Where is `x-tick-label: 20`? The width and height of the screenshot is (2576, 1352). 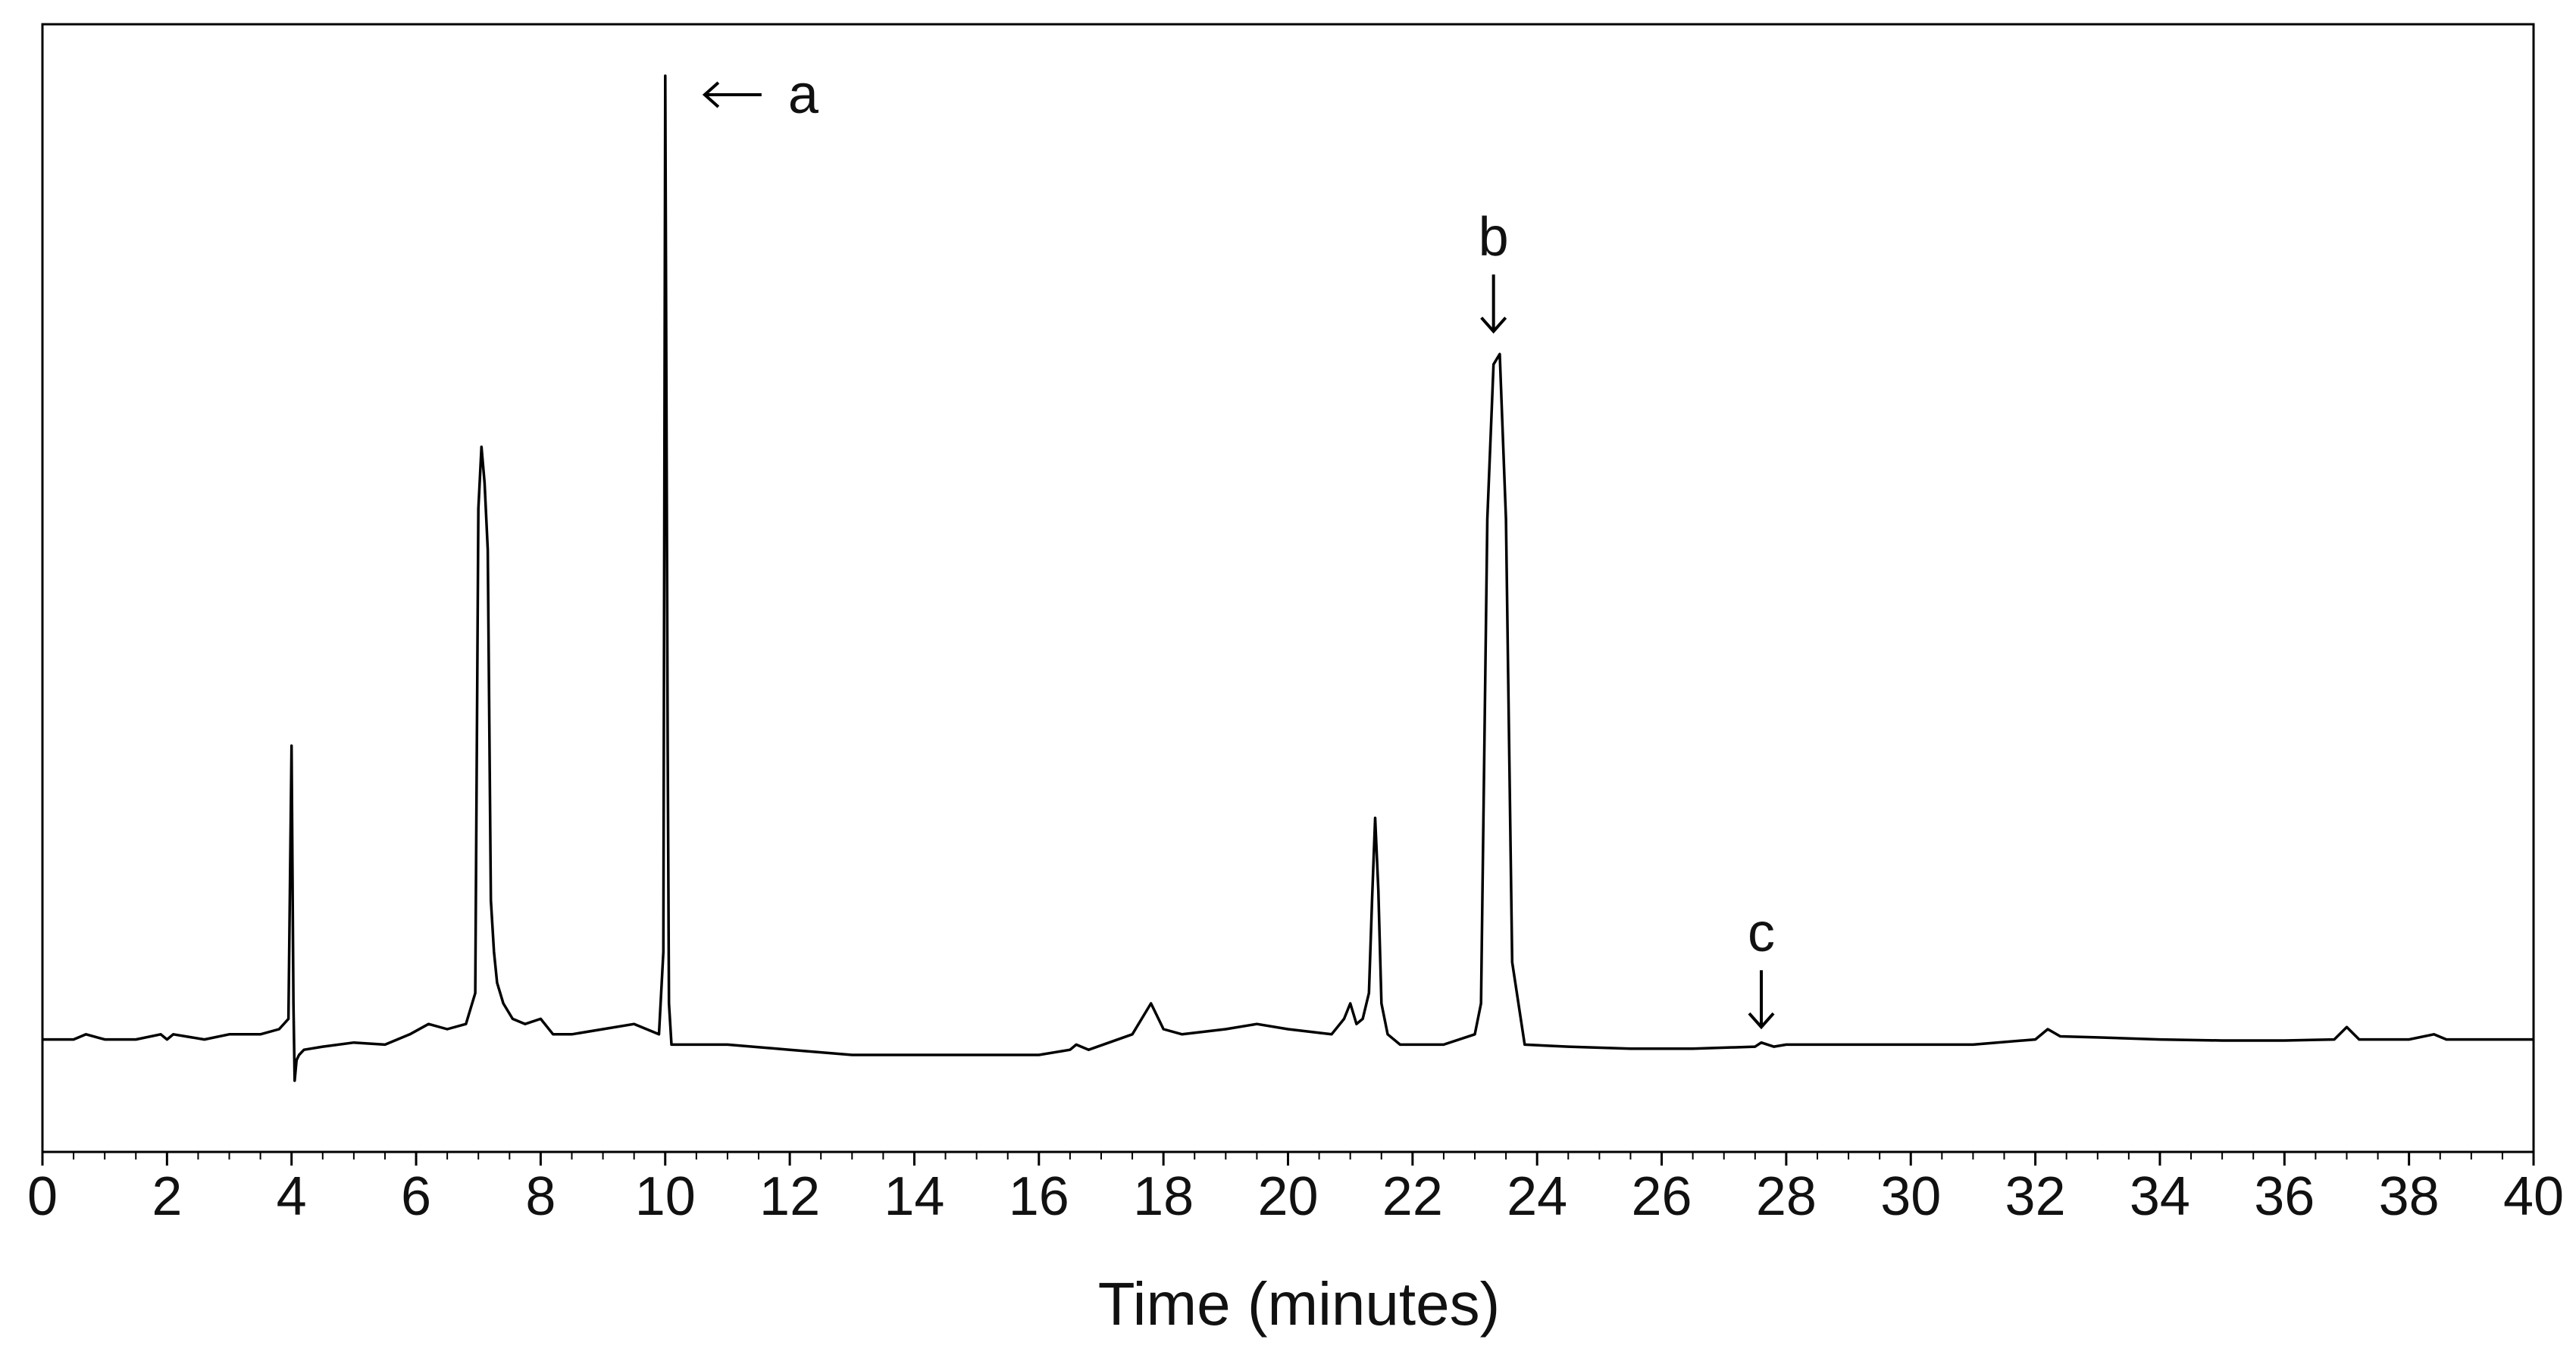
x-tick-label: 20 is located at coordinates (1288, 1196).